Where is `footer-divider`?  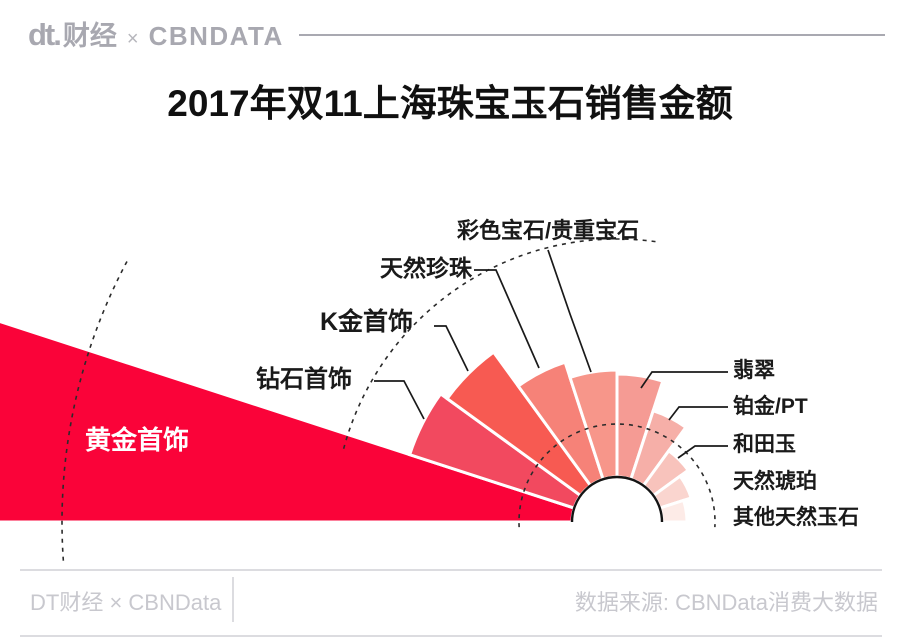
footer-divider is located at coordinates (233, 599).